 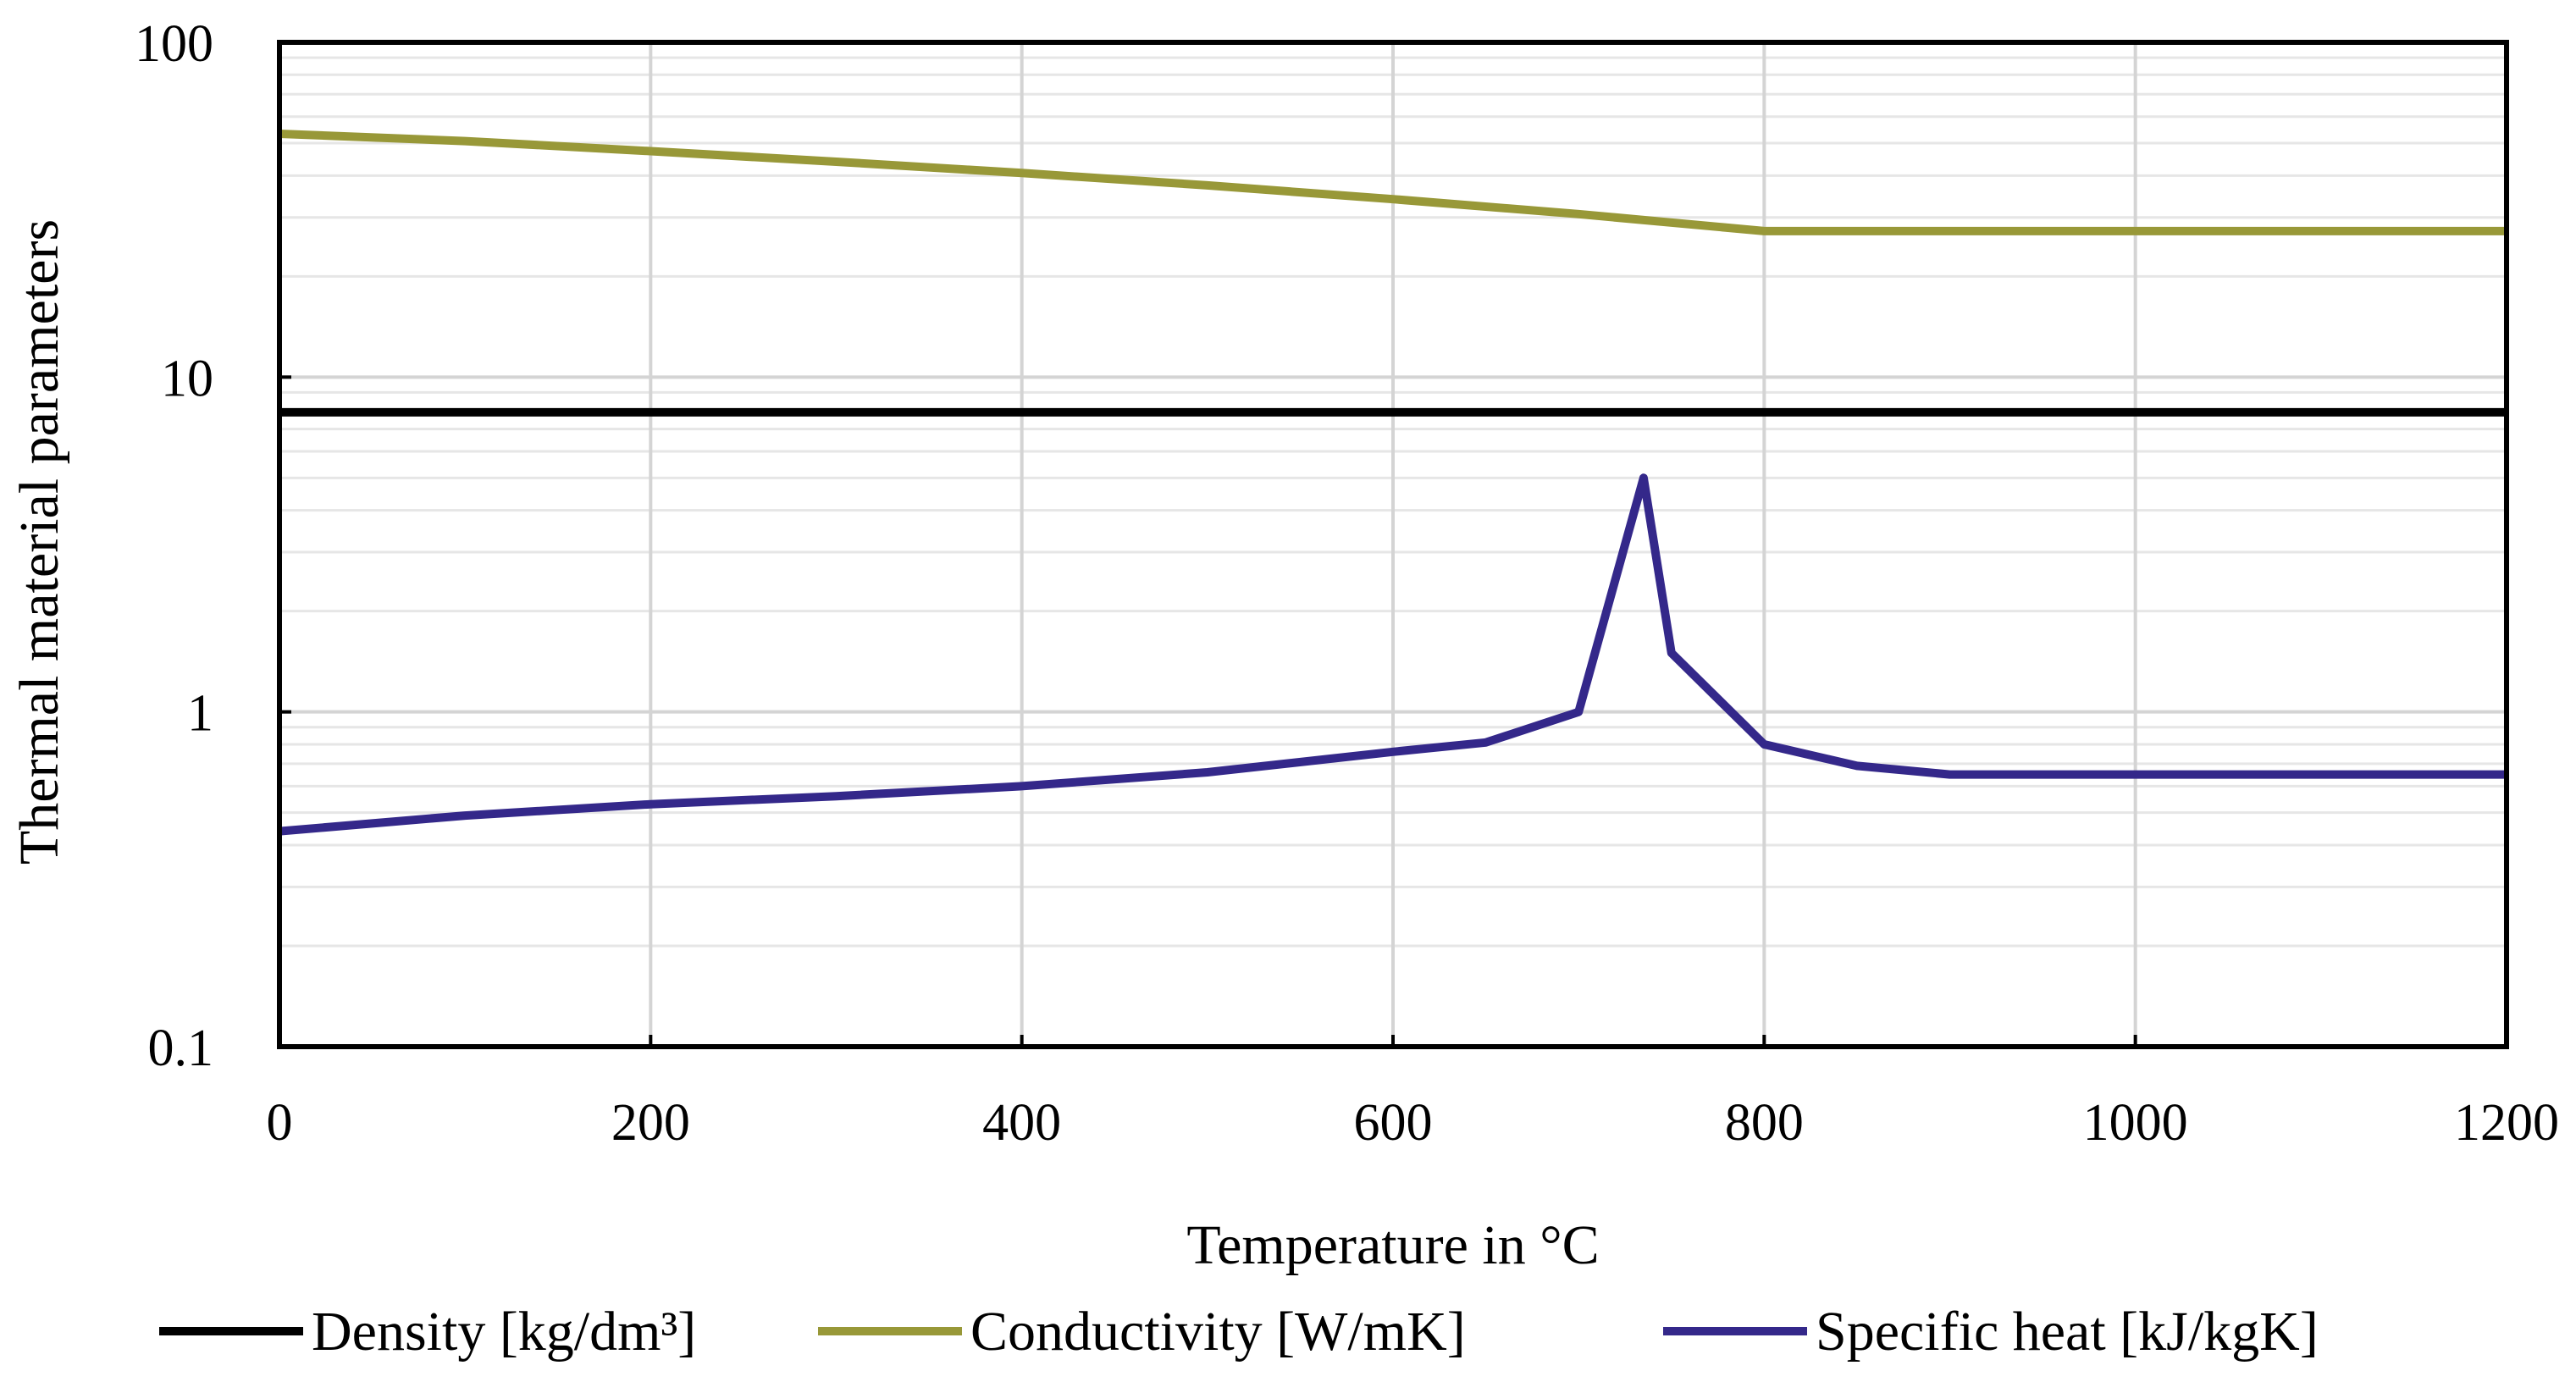 I want to click on legend-label-2: Conductivity [W/mK], so click(x=1218, y=1332).